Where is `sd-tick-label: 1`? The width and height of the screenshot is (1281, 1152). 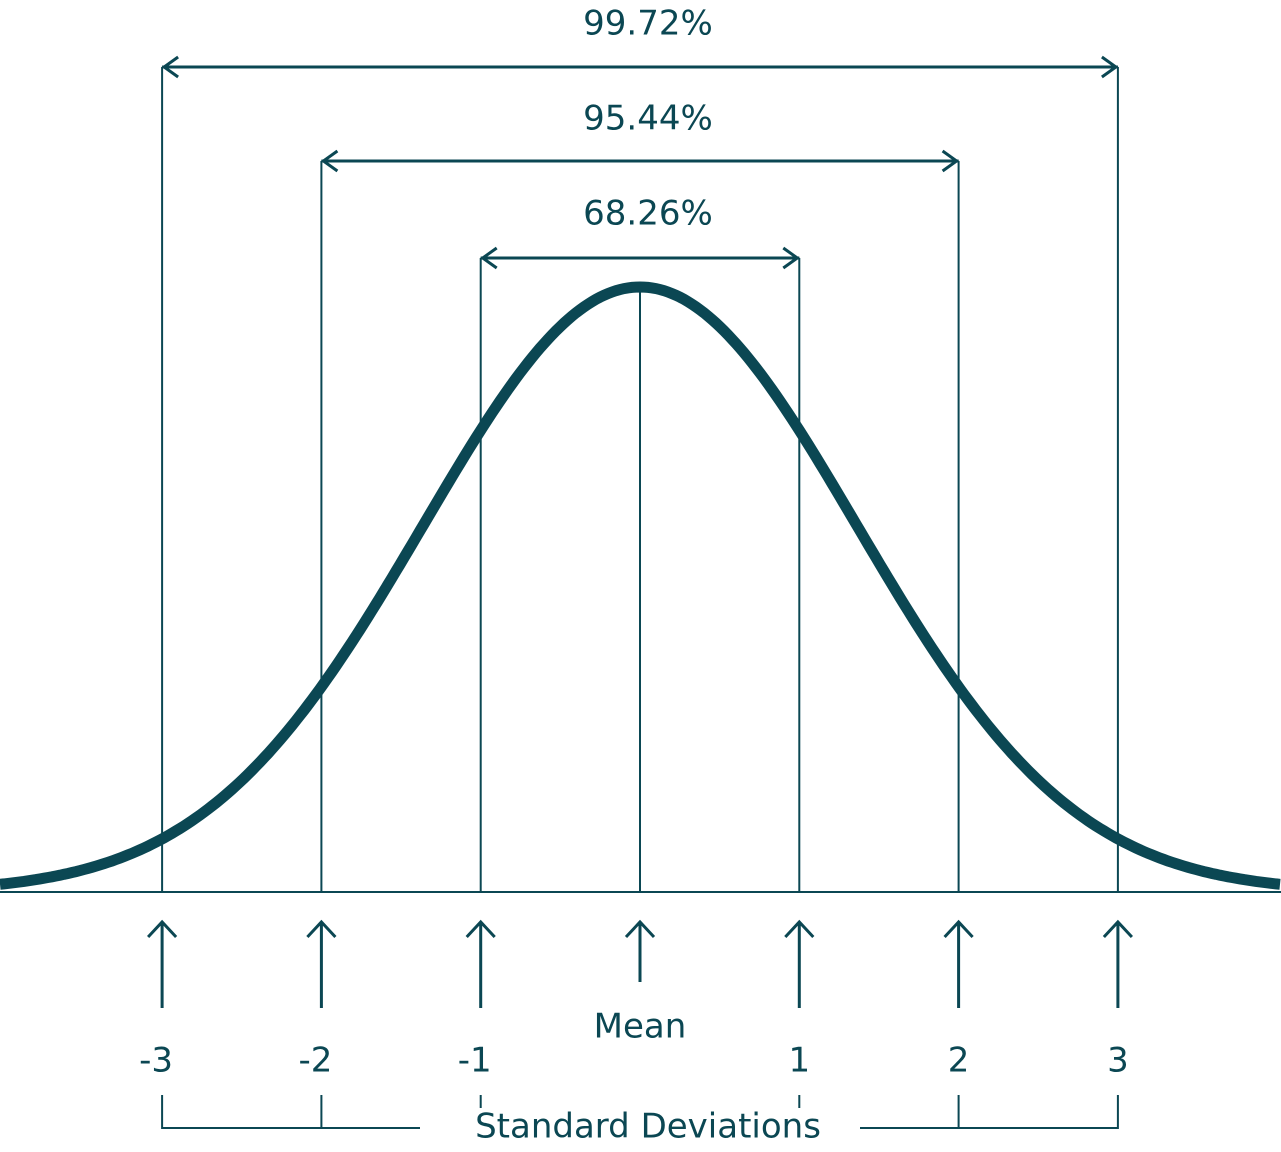
sd-tick-label: 1 is located at coordinates (799, 1061).